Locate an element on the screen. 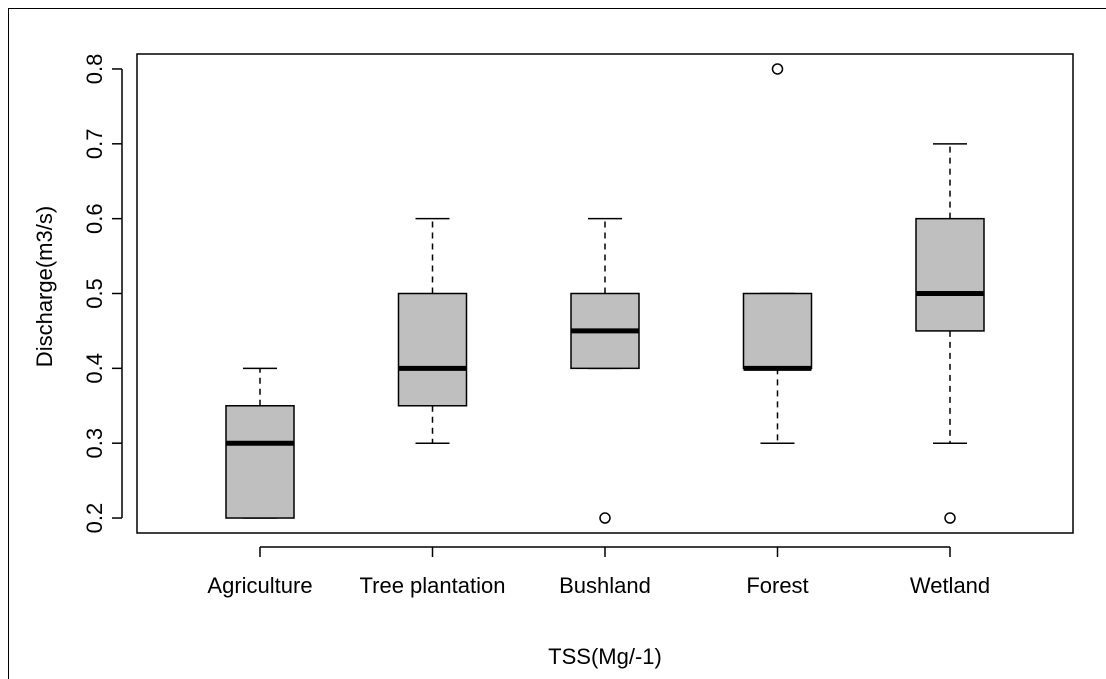 Image resolution: width=1106 pixels, height=679 pixels. x-tick-label: Forest is located at coordinates (777, 585).